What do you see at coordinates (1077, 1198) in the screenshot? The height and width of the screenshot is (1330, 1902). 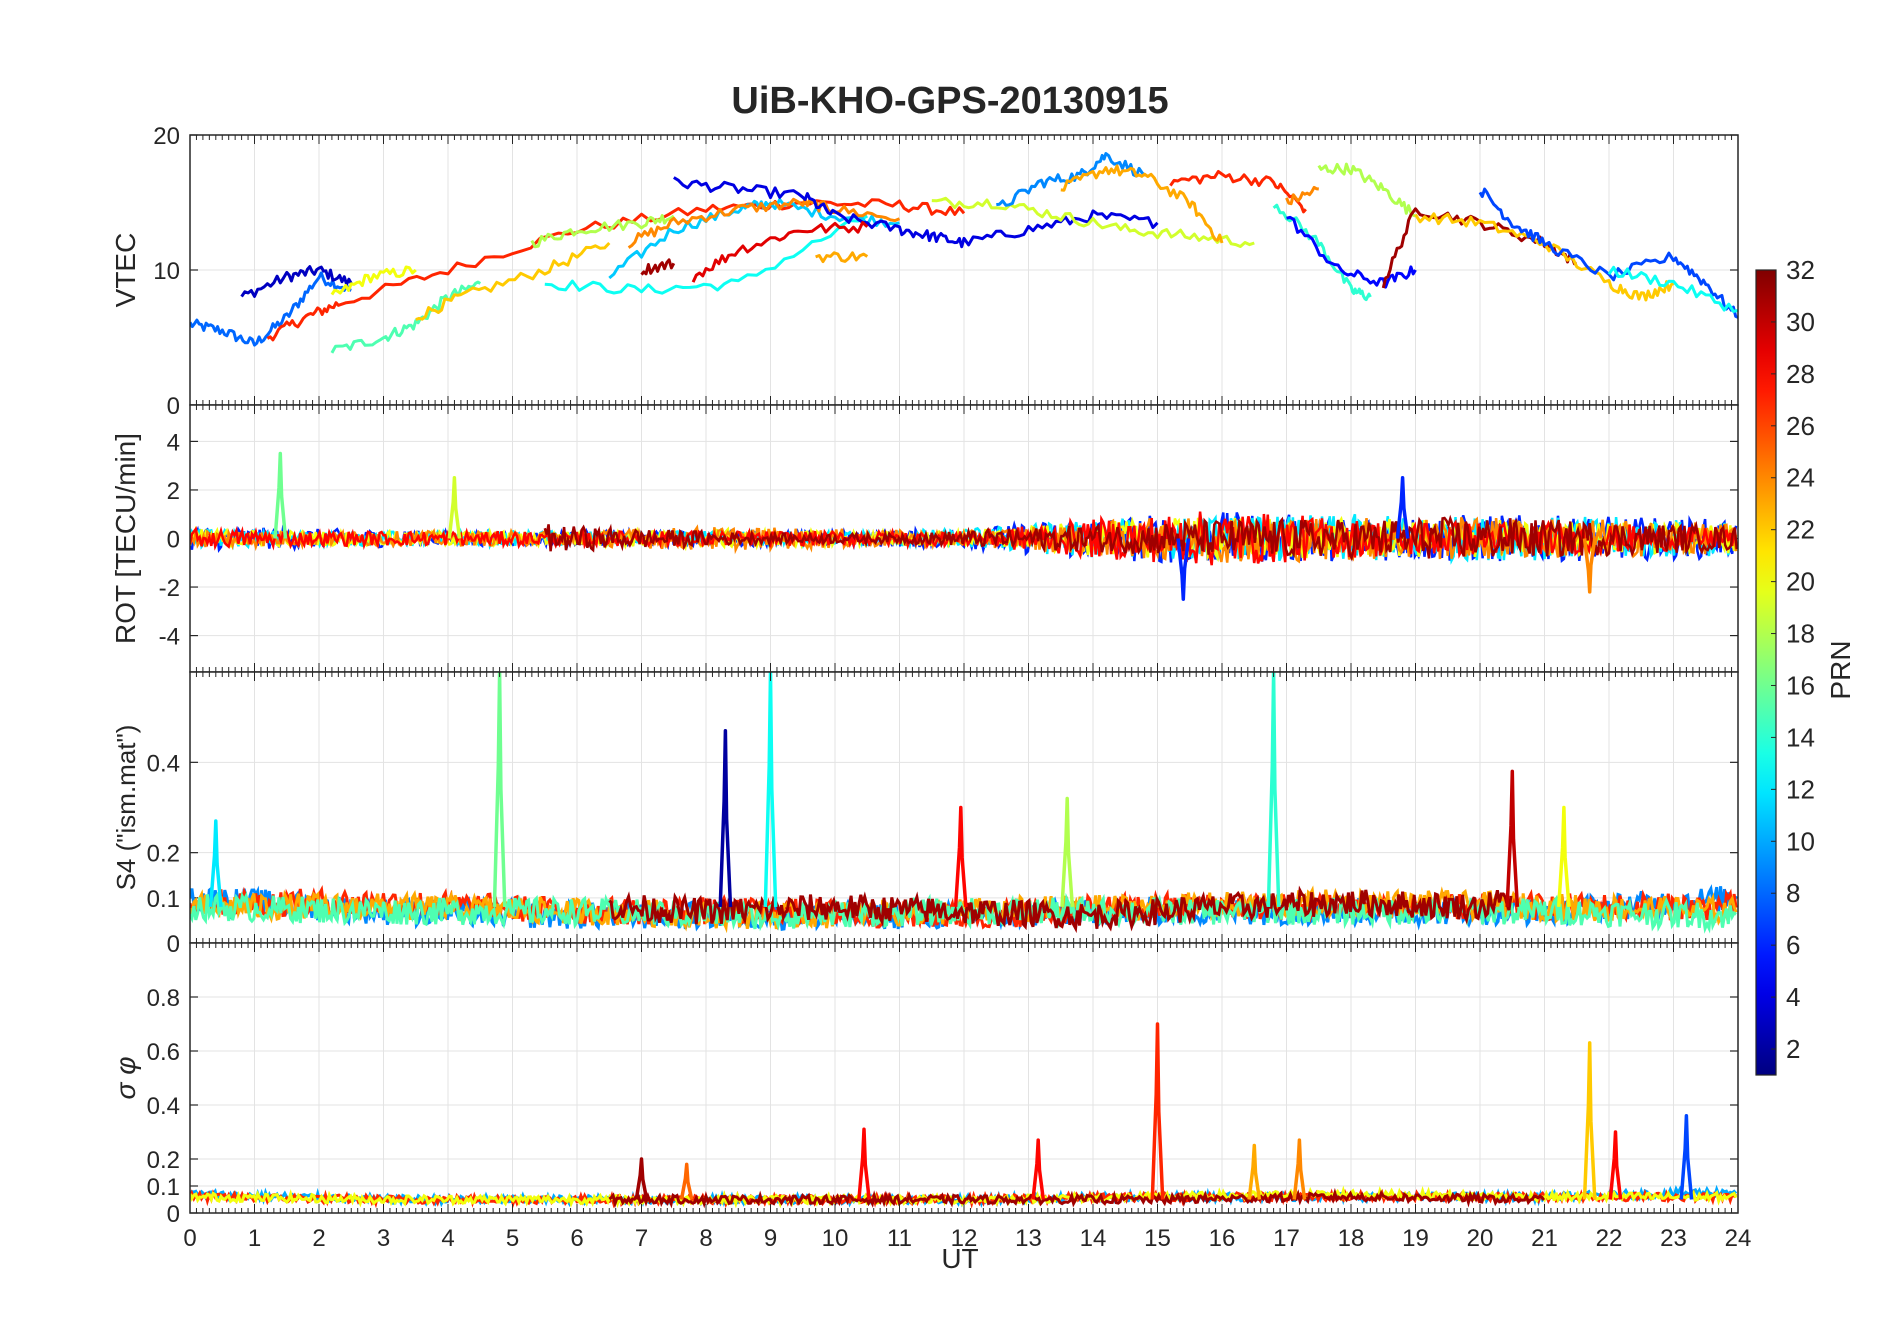 I see `sigma_phi-series-line` at bounding box center [1077, 1198].